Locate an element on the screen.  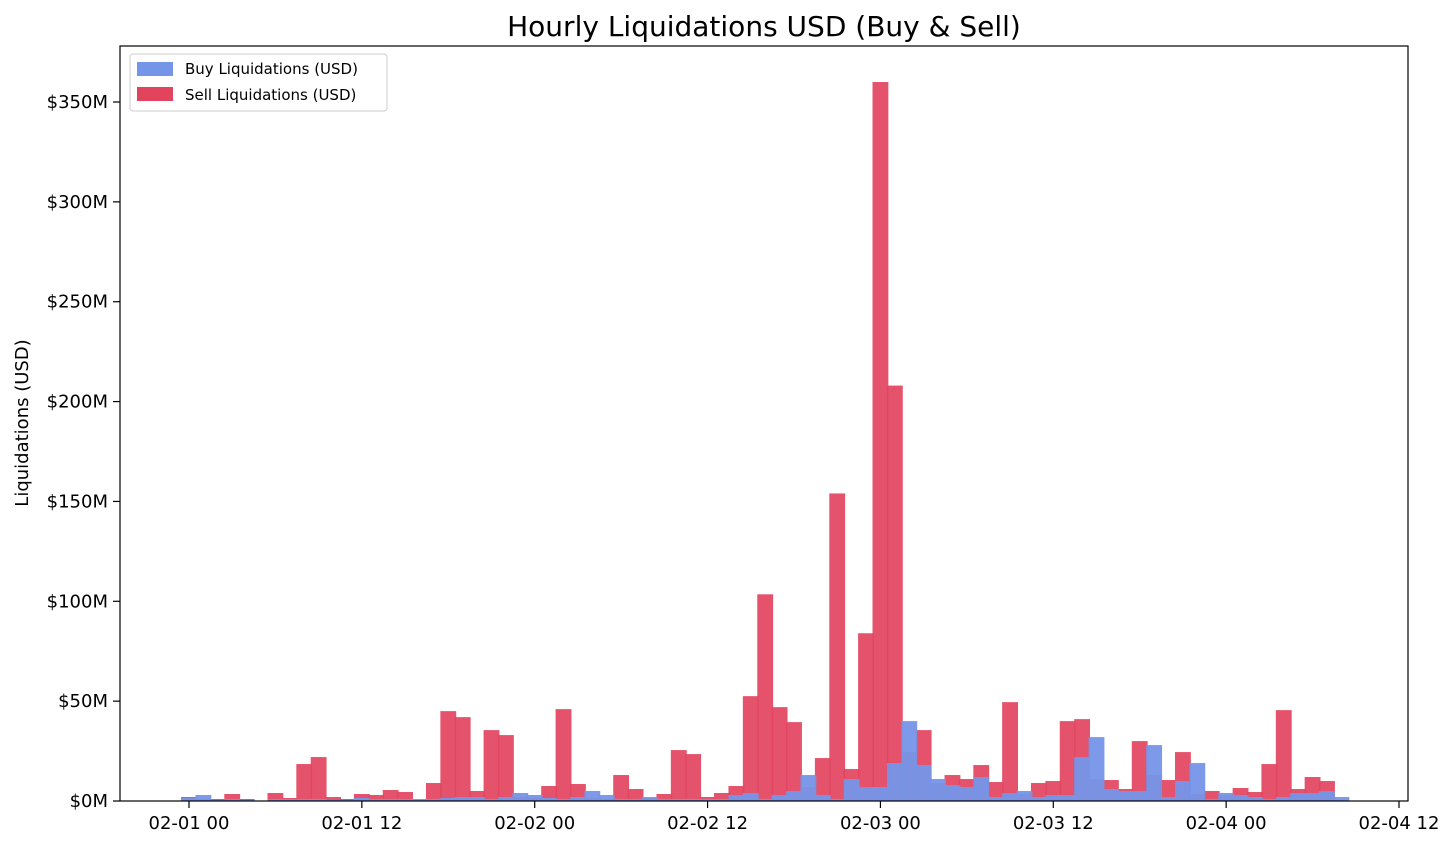
y-axis-label: Liquidations (USD) is located at coordinates (22, 422).